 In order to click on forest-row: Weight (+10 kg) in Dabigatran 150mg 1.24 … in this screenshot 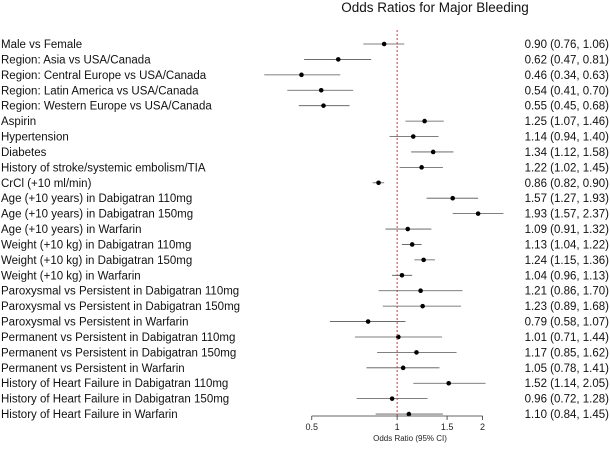, I will do `click(305, 261)`.